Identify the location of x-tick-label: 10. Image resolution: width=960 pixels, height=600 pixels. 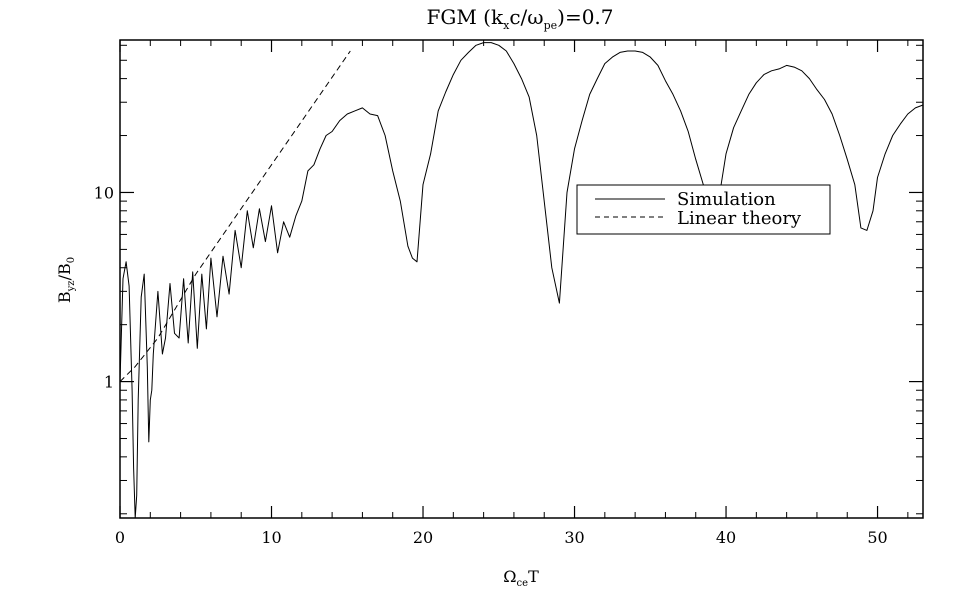
(271, 537).